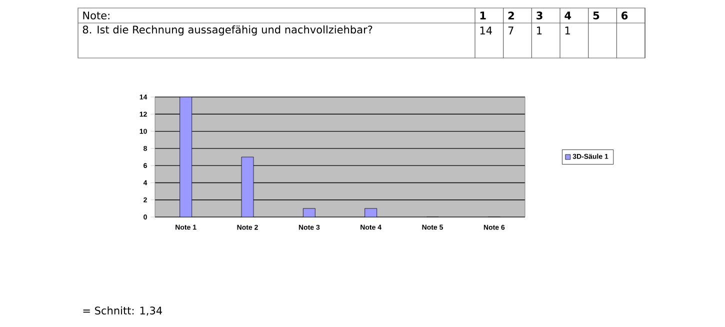  Describe the element at coordinates (568, 16) in the screenshot. I see `text: 4` at that location.